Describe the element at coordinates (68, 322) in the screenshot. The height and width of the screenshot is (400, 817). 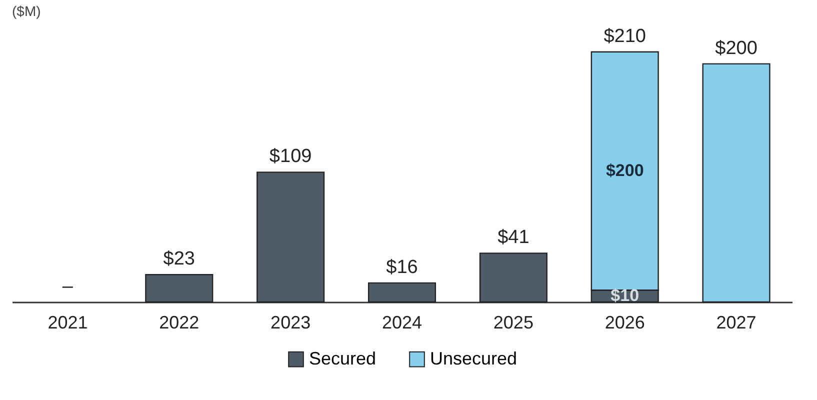
I see `x-tick-label: 2021` at that location.